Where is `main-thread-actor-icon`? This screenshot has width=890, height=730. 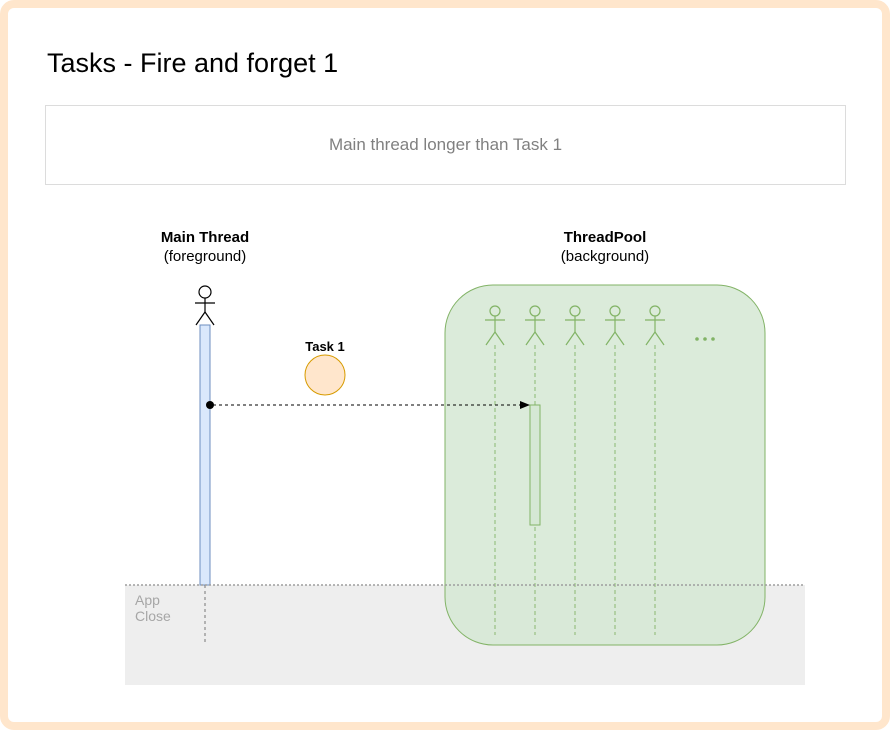 main-thread-actor-icon is located at coordinates (205, 305).